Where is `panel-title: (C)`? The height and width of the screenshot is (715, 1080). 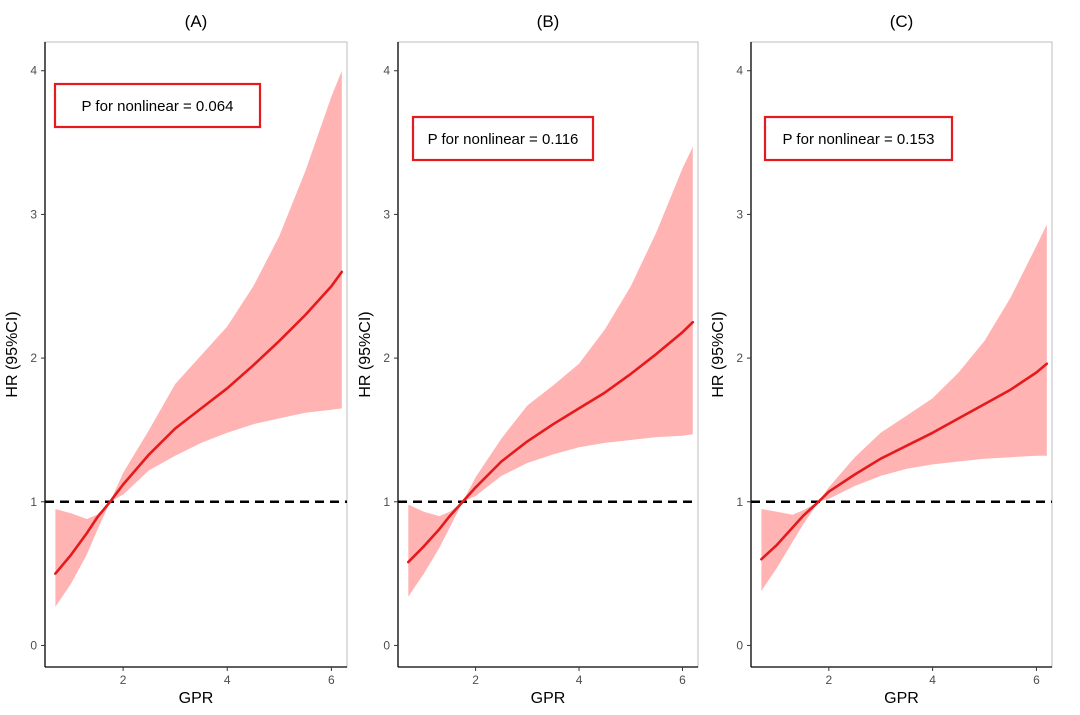
panel-title: (C) is located at coordinates (902, 21).